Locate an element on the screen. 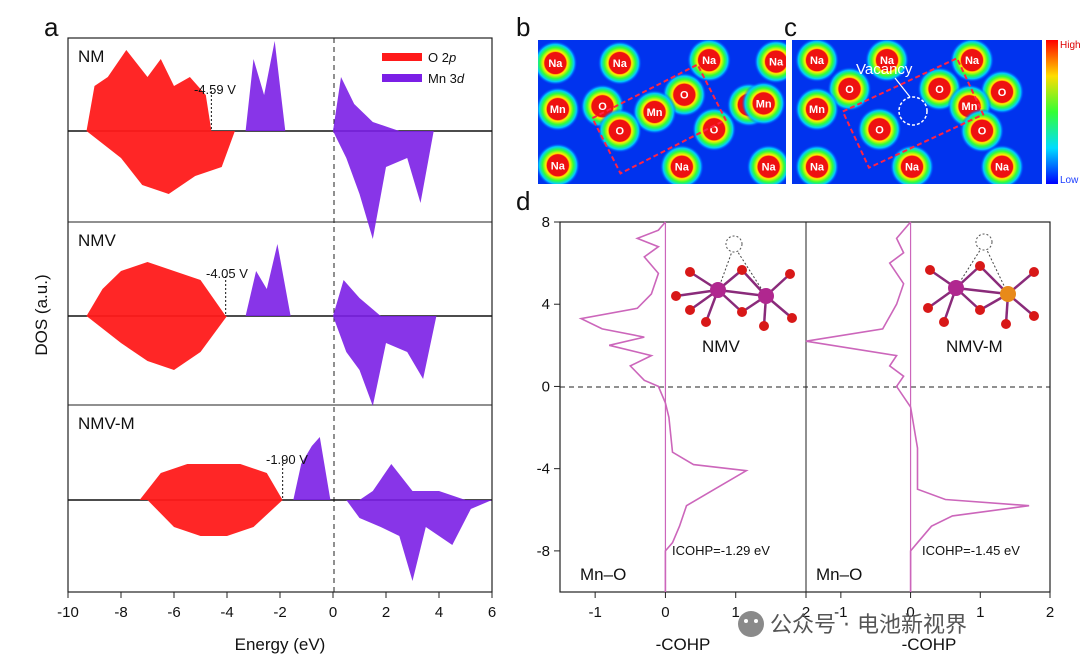 The height and width of the screenshot is (666, 1080). vacancy-site-icon is located at coordinates (734, 244).